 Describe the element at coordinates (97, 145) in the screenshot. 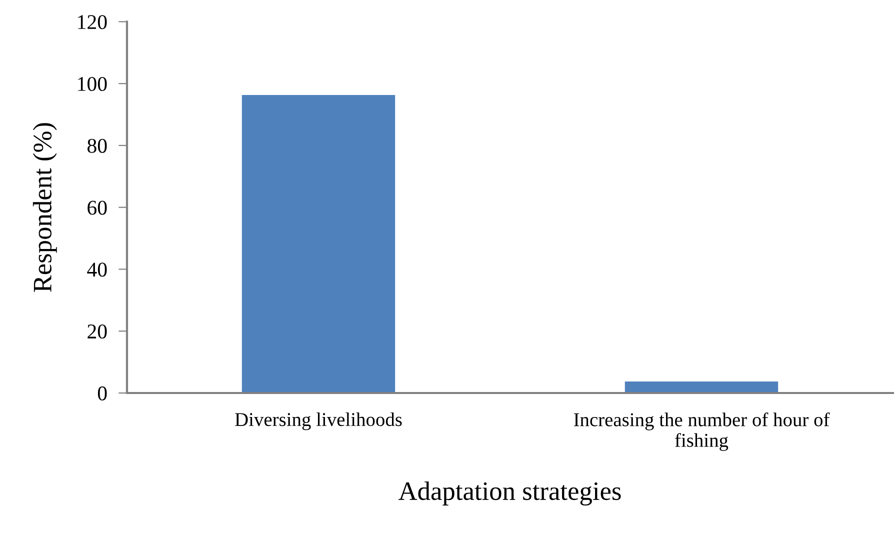

I see `y-tick-label: 80` at that location.